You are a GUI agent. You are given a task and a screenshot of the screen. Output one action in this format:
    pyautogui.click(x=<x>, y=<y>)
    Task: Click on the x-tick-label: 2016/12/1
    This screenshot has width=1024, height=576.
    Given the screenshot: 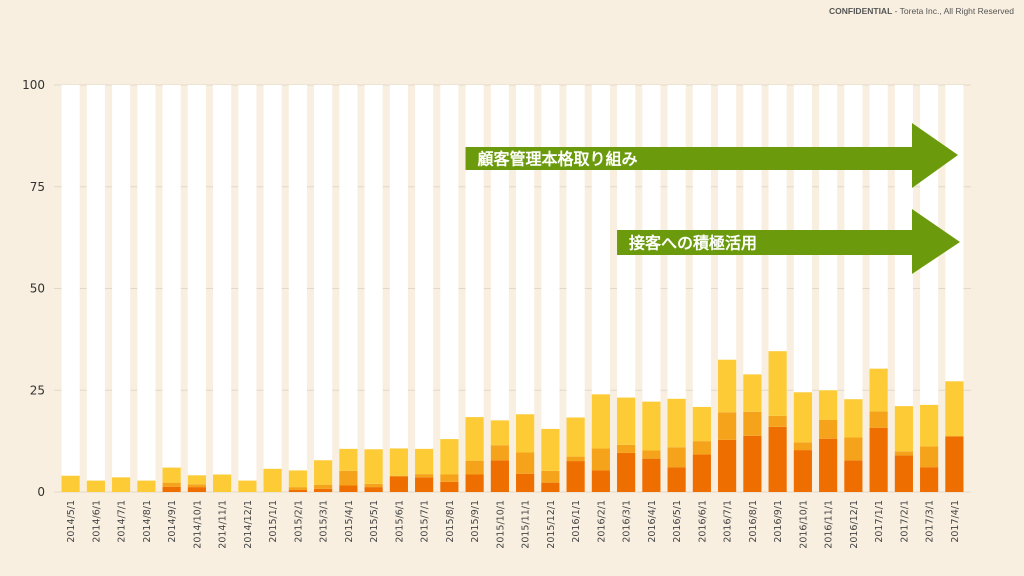 What is the action you would take?
    pyautogui.click(x=854, y=524)
    